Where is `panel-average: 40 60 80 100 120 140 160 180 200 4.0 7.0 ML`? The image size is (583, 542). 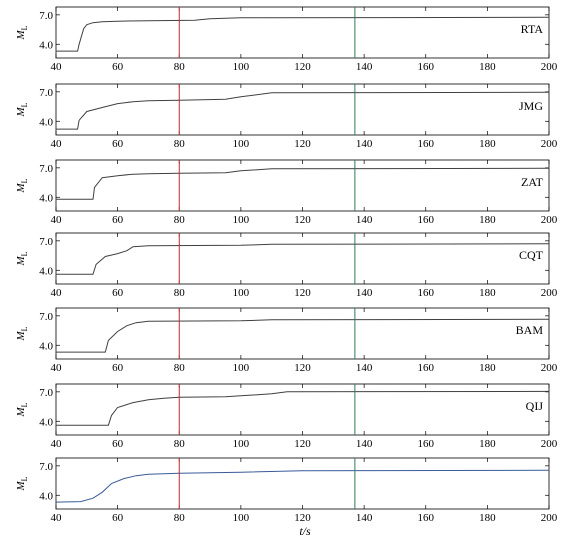 panel-average: 40 60 80 100 120 140 160 180 200 4.0 7.0 ML is located at coordinates (286, 490).